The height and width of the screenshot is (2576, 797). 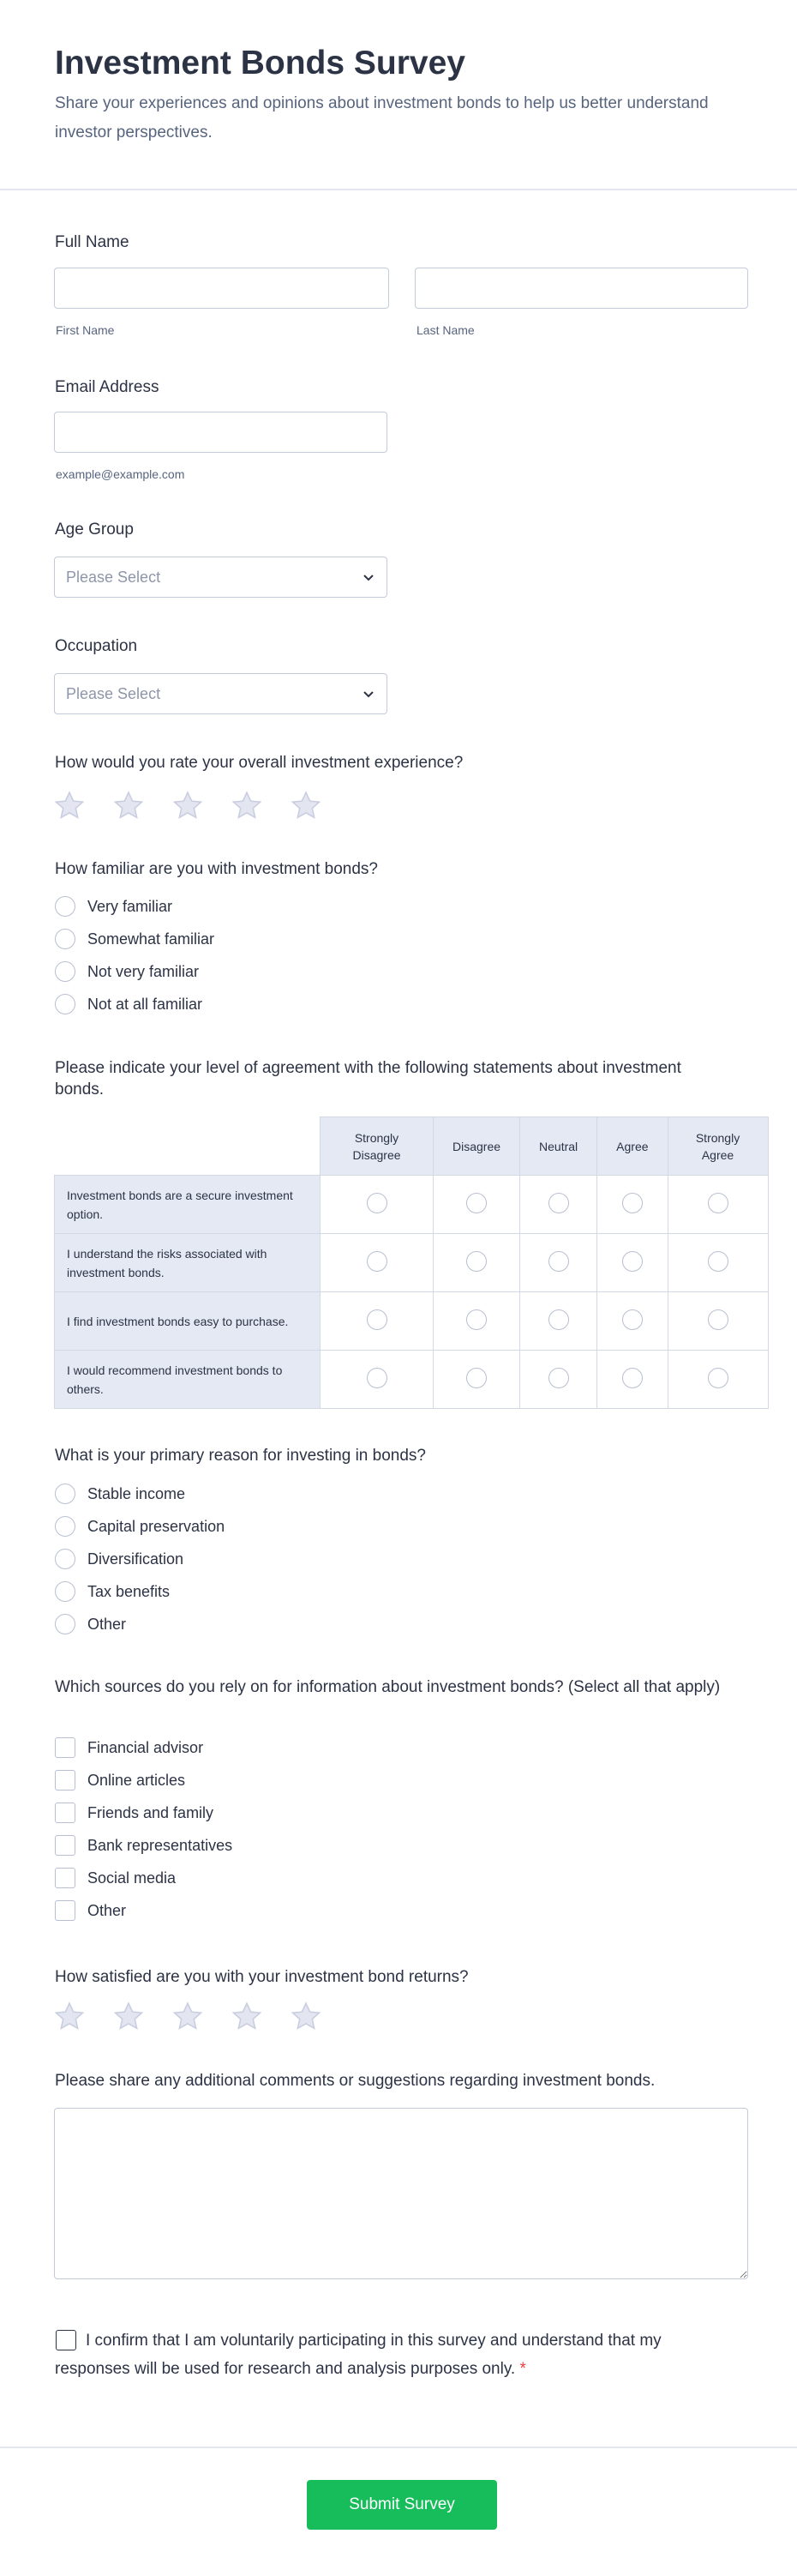 What do you see at coordinates (143, 1845) in the screenshot?
I see `sources-option: Bank representatives` at bounding box center [143, 1845].